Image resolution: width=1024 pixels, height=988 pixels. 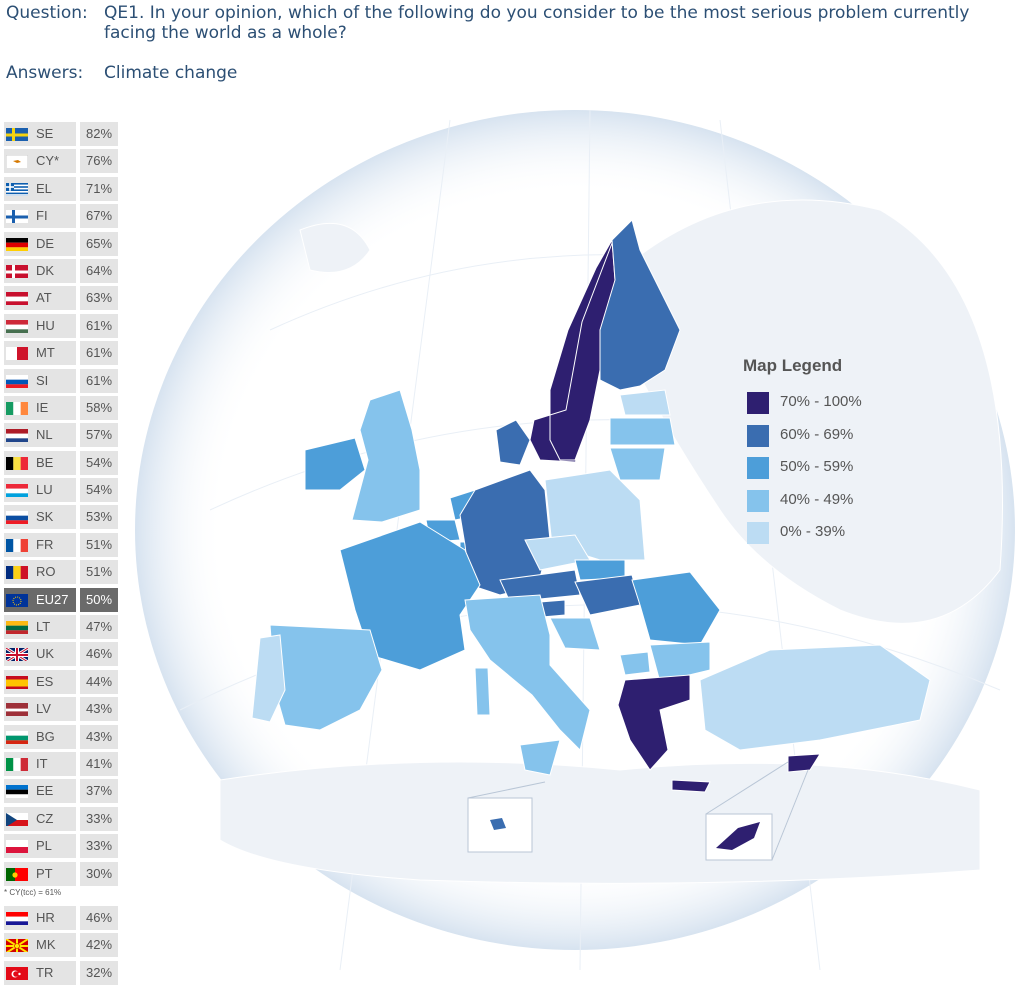 What do you see at coordinates (17, 709) in the screenshot?
I see `flag-lv-icon` at bounding box center [17, 709].